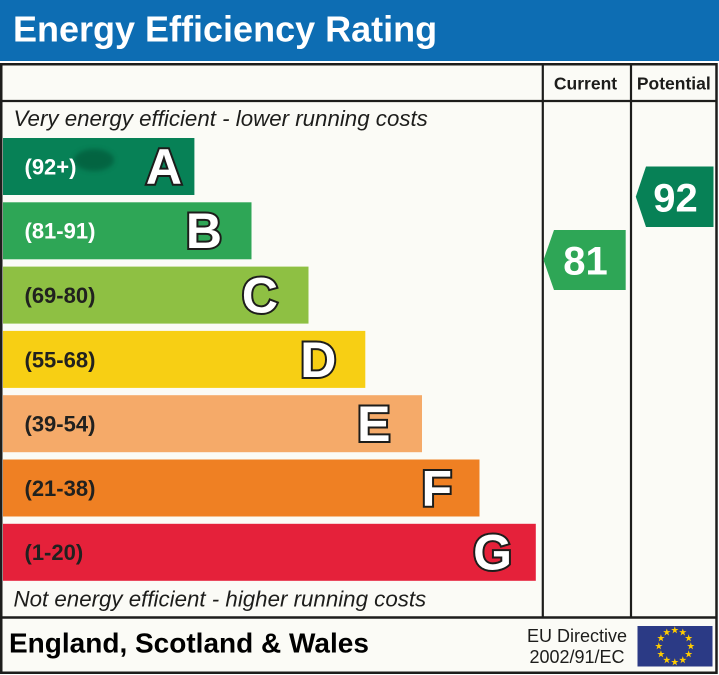 This screenshot has width=719, height=675. What do you see at coordinates (577, 636) in the screenshot?
I see `svg-text: EU Directive` at bounding box center [577, 636].